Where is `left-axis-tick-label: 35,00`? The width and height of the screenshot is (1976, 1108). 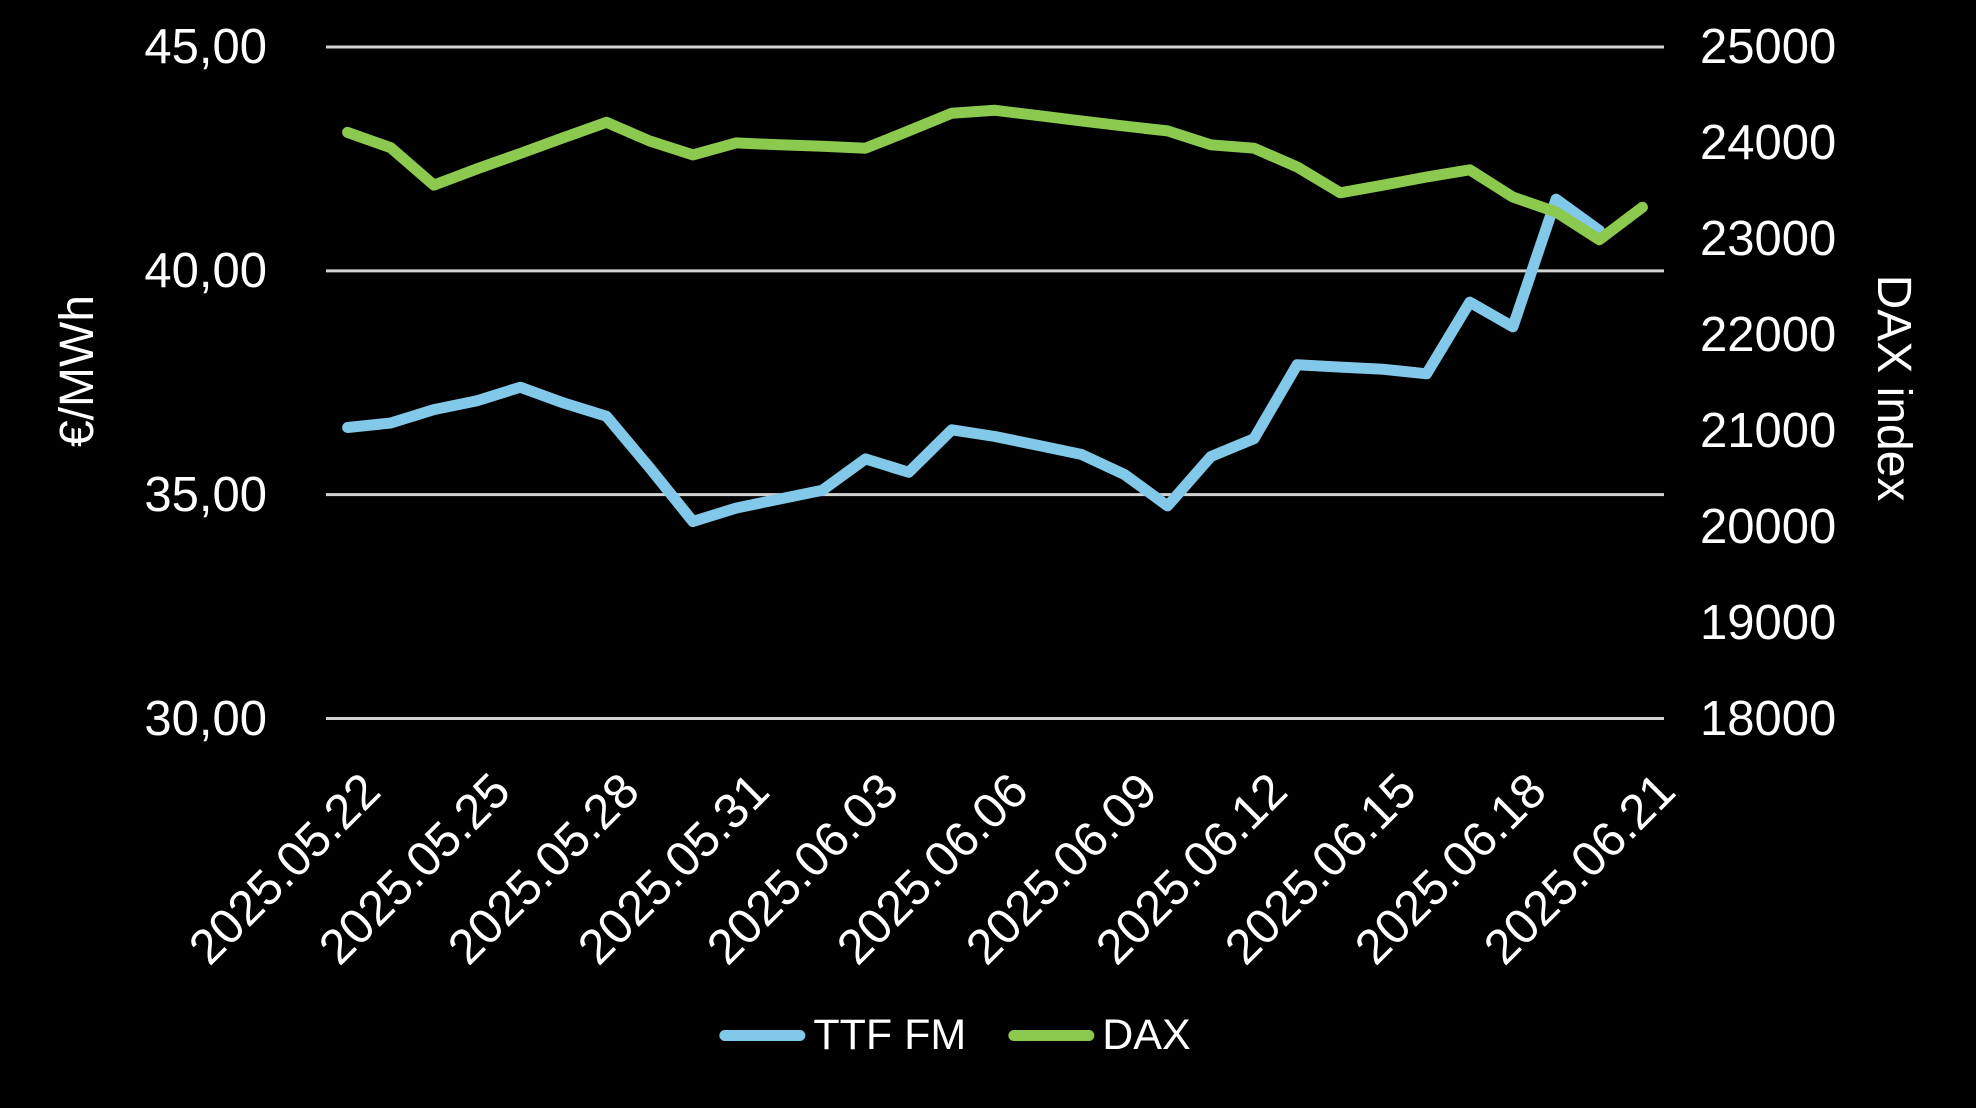
left-axis-tick-label: 35,00 is located at coordinates (205, 494).